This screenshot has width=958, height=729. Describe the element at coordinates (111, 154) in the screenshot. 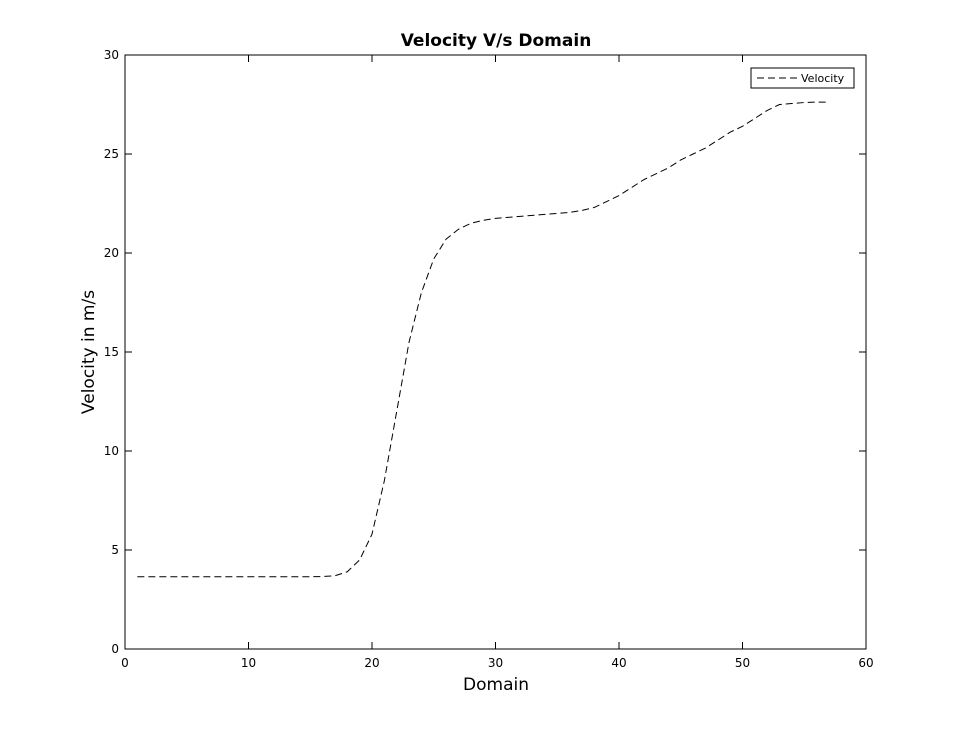

I see `y-tick-label: 25` at that location.